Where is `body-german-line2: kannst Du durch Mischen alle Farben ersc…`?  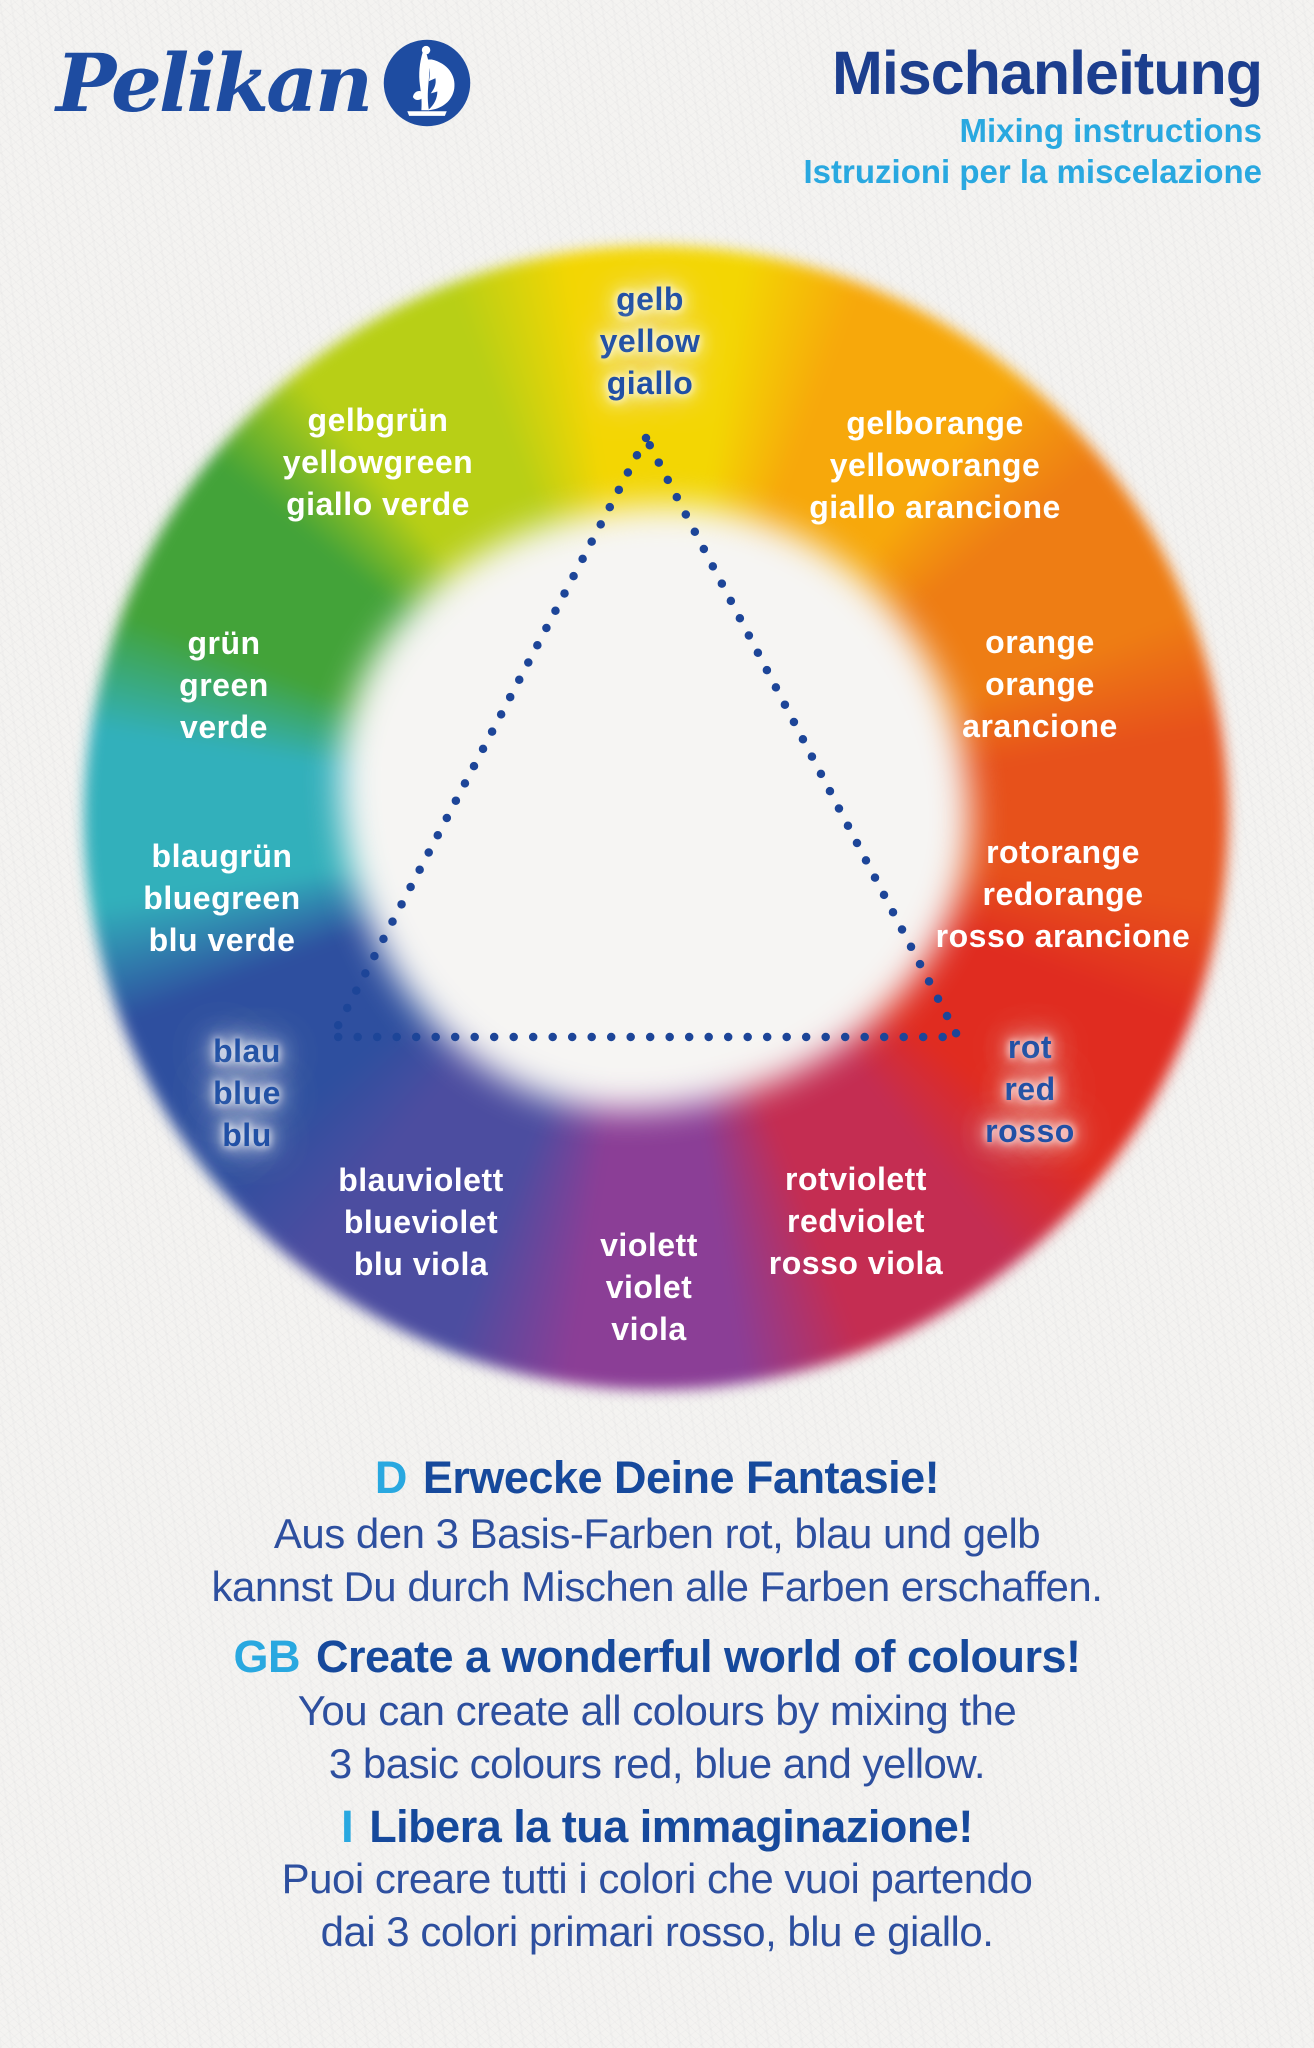
body-german-line2: kannst Du durch Mischen alle Farben ersc… is located at coordinates (657, 1586).